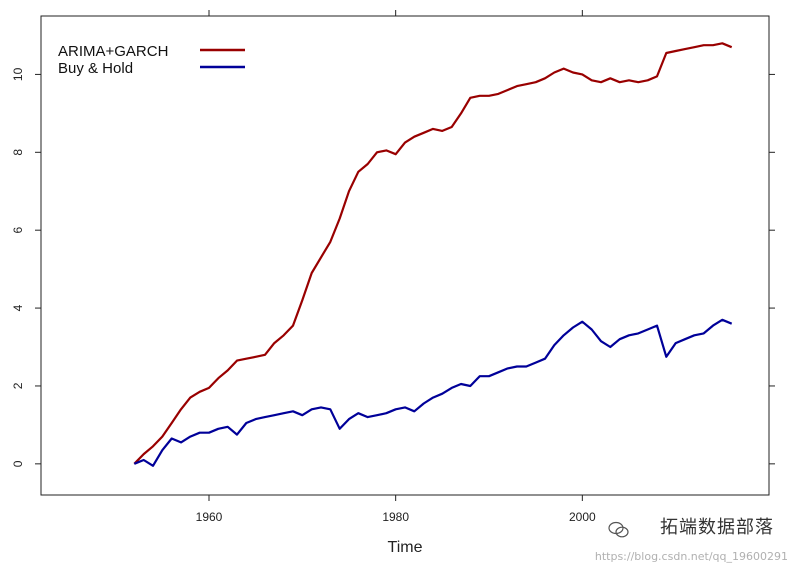  Describe the element at coordinates (209, 517) in the screenshot. I see `x-tick-label: 1960` at that location.